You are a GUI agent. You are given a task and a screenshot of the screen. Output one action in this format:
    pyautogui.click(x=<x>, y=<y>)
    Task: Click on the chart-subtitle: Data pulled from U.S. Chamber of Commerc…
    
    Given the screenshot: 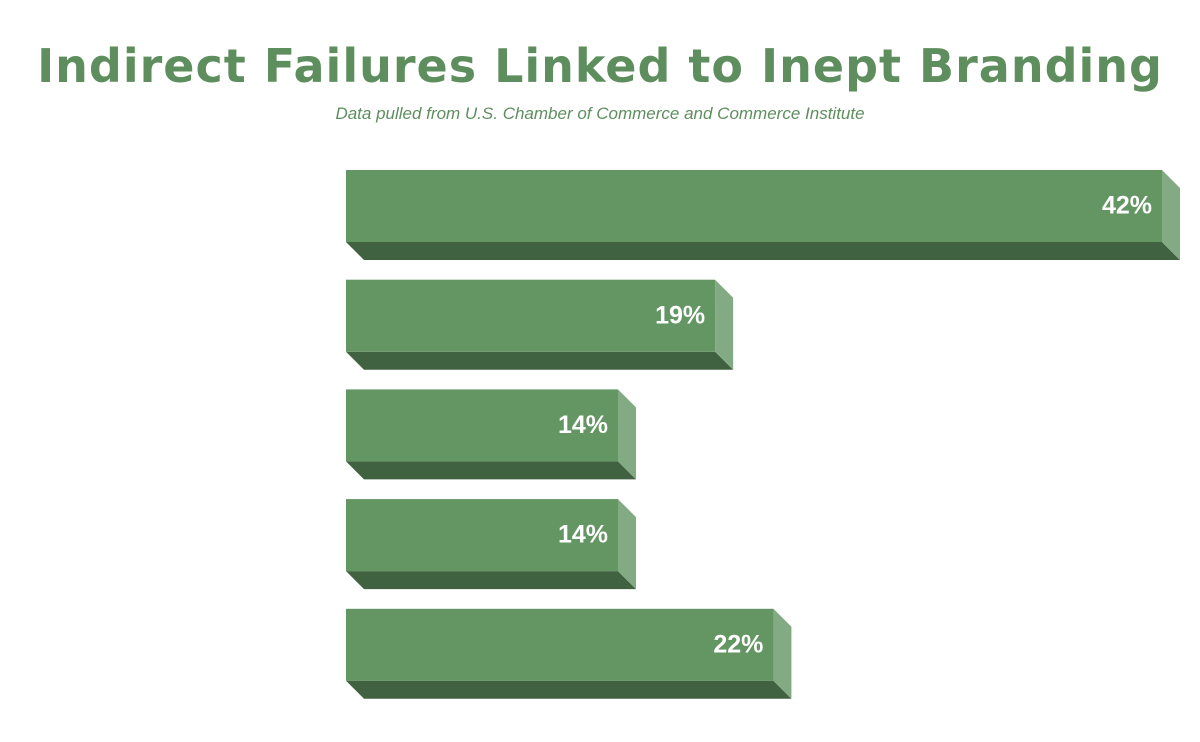 What is the action you would take?
    pyautogui.click(x=599, y=113)
    